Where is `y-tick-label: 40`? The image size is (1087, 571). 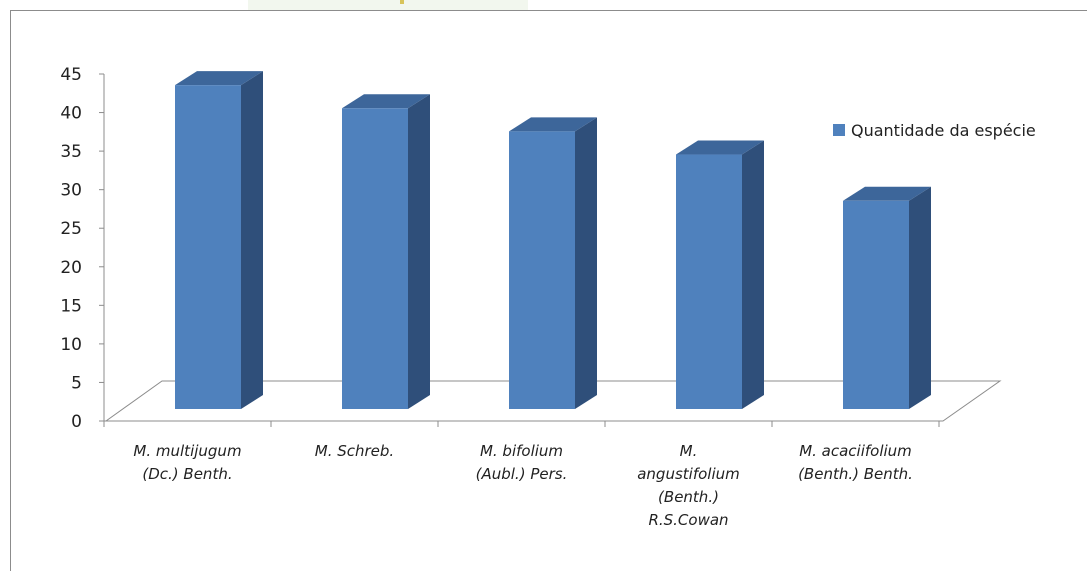
y-tick-label: 40 is located at coordinates (71, 114).